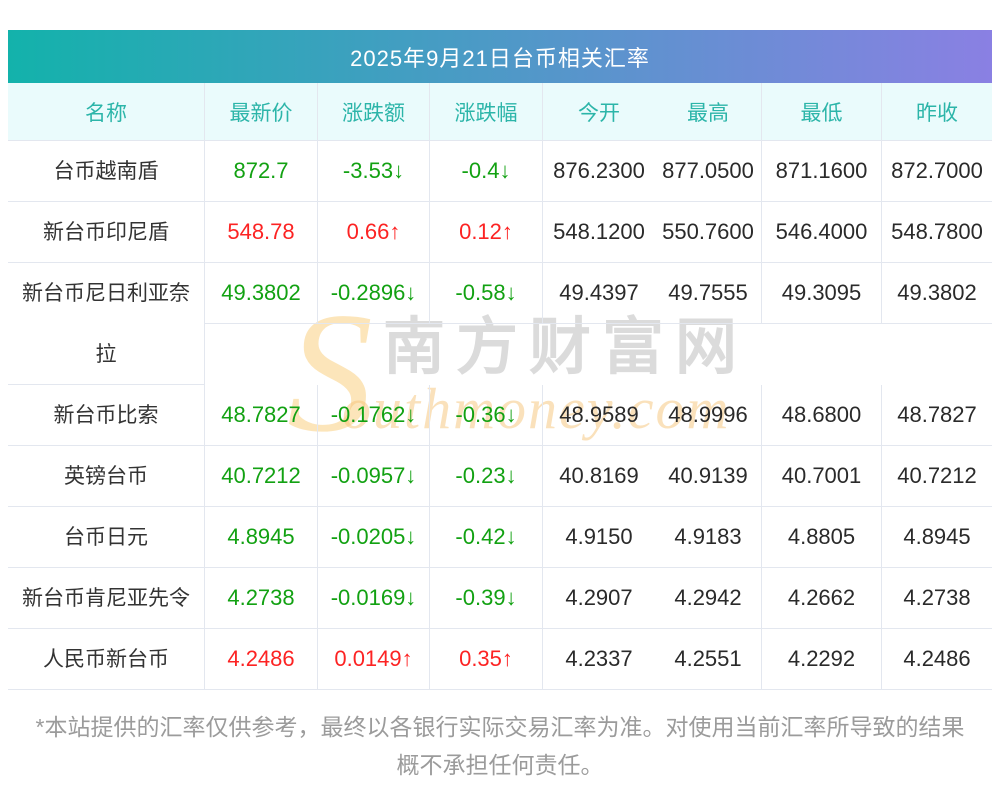  Describe the element at coordinates (374, 415) in the screenshot. I see `change-amount-cell: -0.1762↓` at that location.